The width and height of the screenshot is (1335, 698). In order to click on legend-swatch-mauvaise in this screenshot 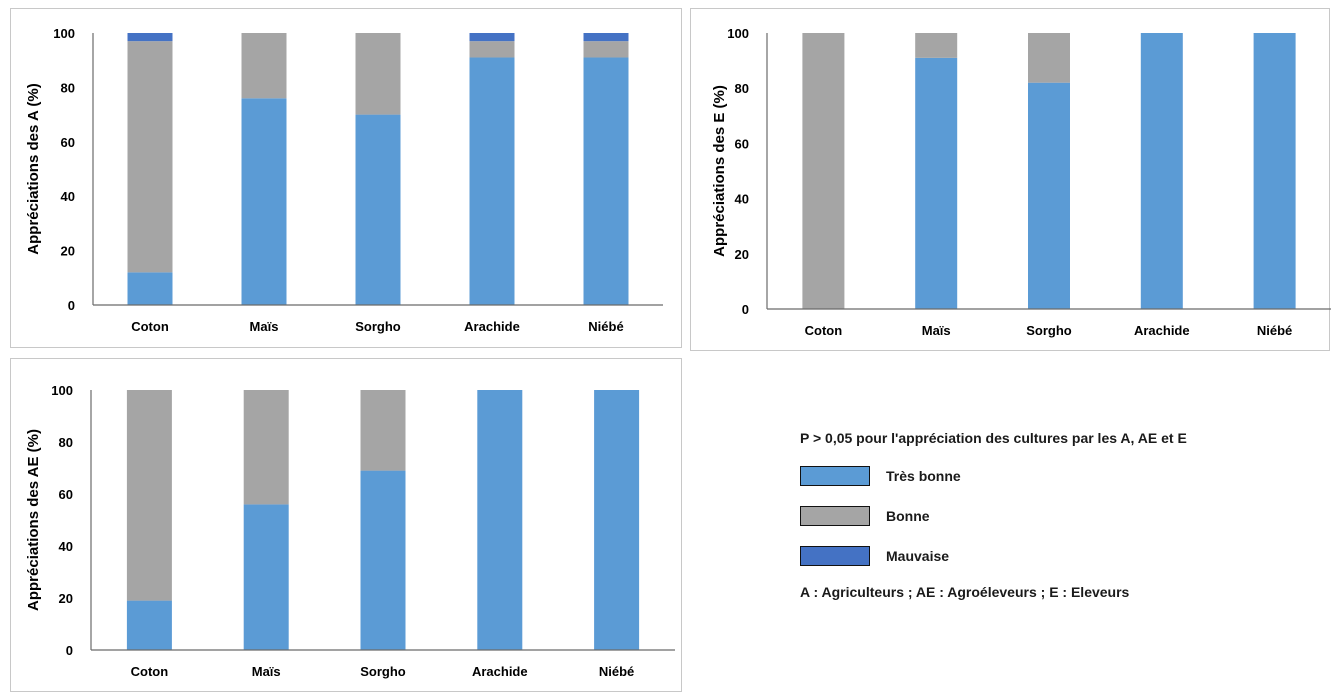, I will do `click(835, 556)`.